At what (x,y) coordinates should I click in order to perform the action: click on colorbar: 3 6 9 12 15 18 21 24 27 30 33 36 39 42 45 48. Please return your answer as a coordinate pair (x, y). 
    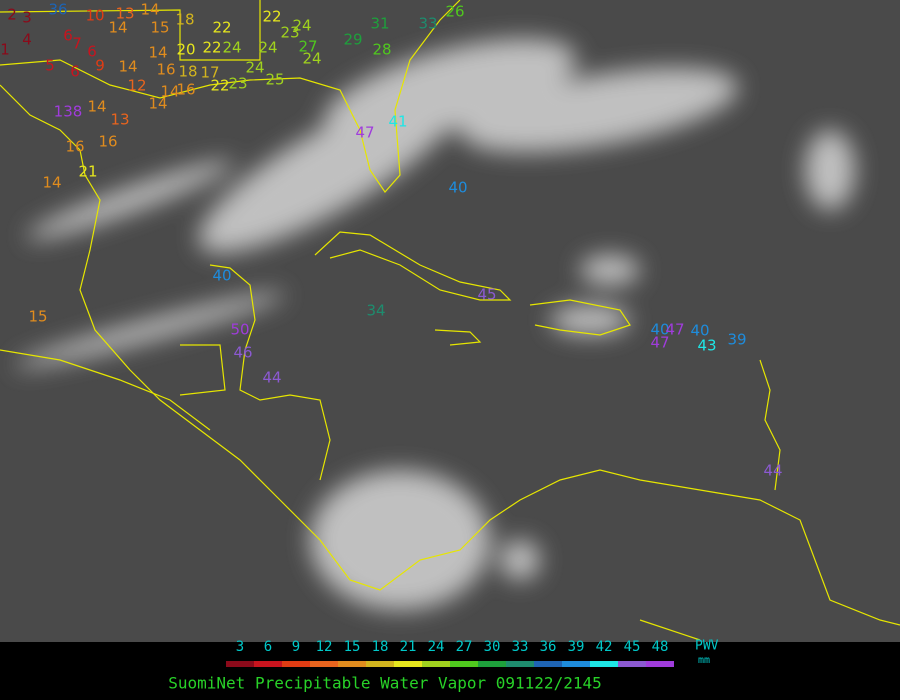
    Looking at the image, I should click on (450, 653).